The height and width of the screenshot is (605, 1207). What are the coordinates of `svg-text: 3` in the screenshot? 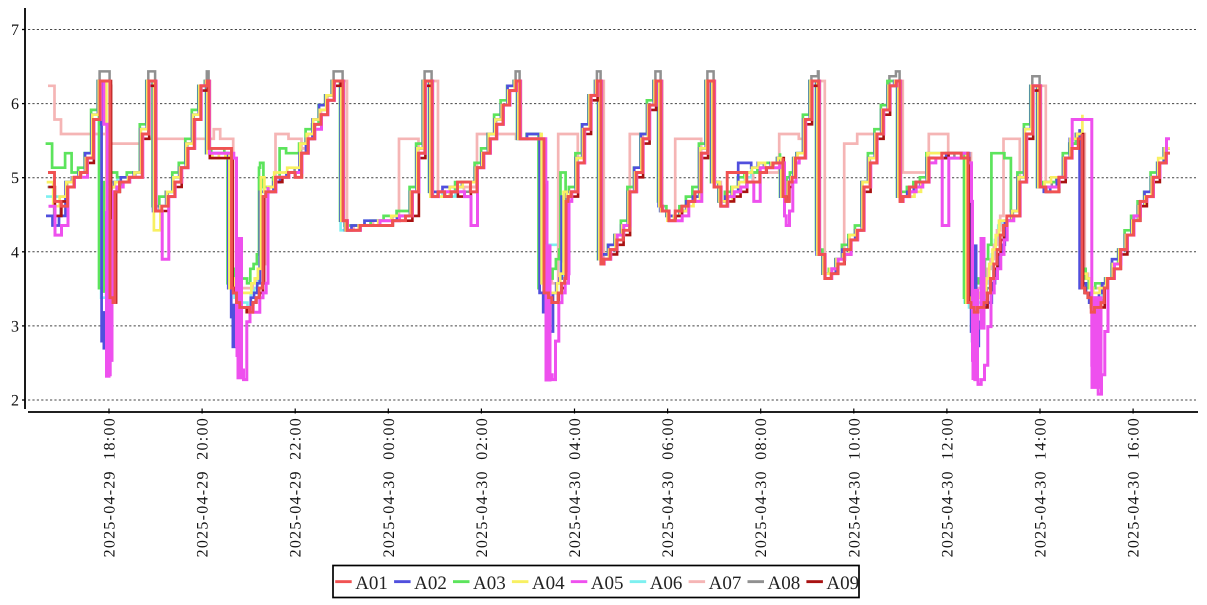 It's located at (15, 326).